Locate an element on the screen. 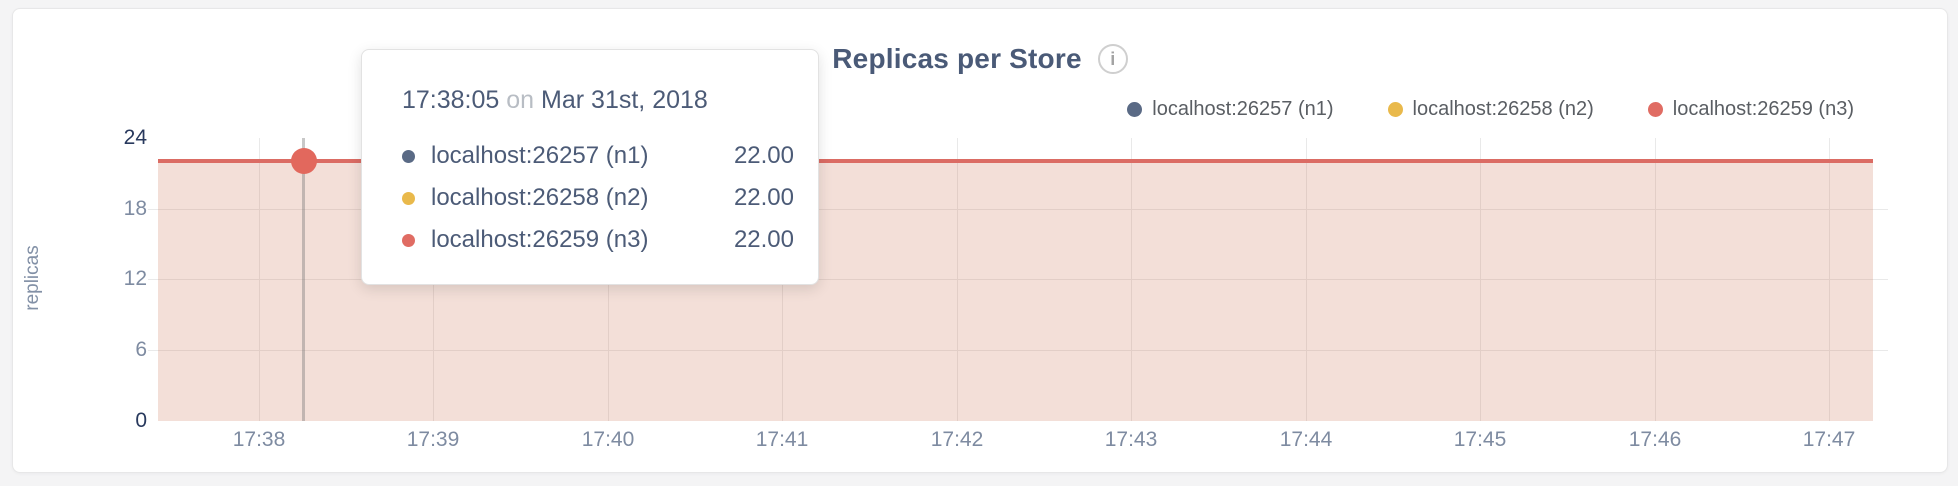 The height and width of the screenshot is (486, 1958). legend-item-n2: localhost:26258 (n2) is located at coordinates (1490, 109).